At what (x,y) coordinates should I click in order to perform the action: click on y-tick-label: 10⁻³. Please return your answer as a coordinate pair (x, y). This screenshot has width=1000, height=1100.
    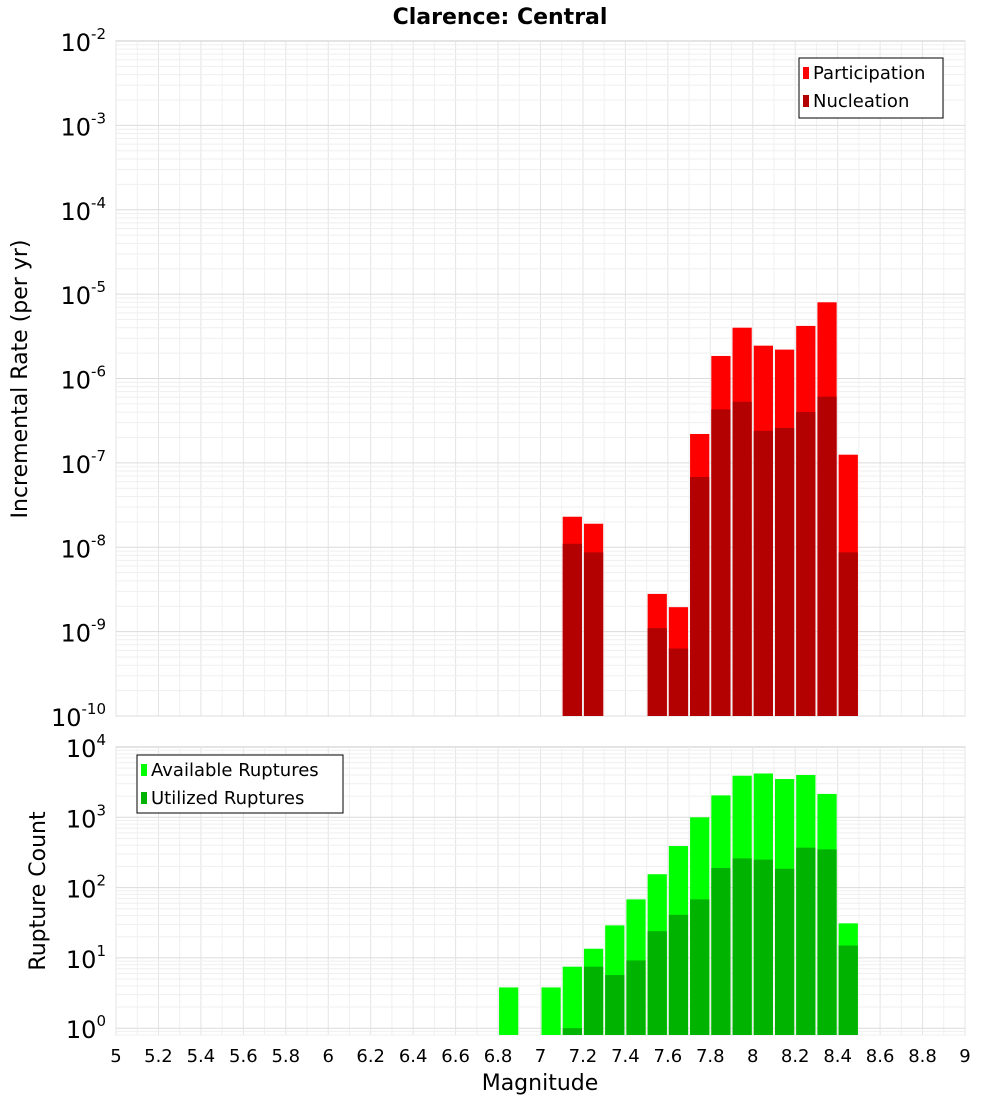
    Looking at the image, I should click on (83, 125).